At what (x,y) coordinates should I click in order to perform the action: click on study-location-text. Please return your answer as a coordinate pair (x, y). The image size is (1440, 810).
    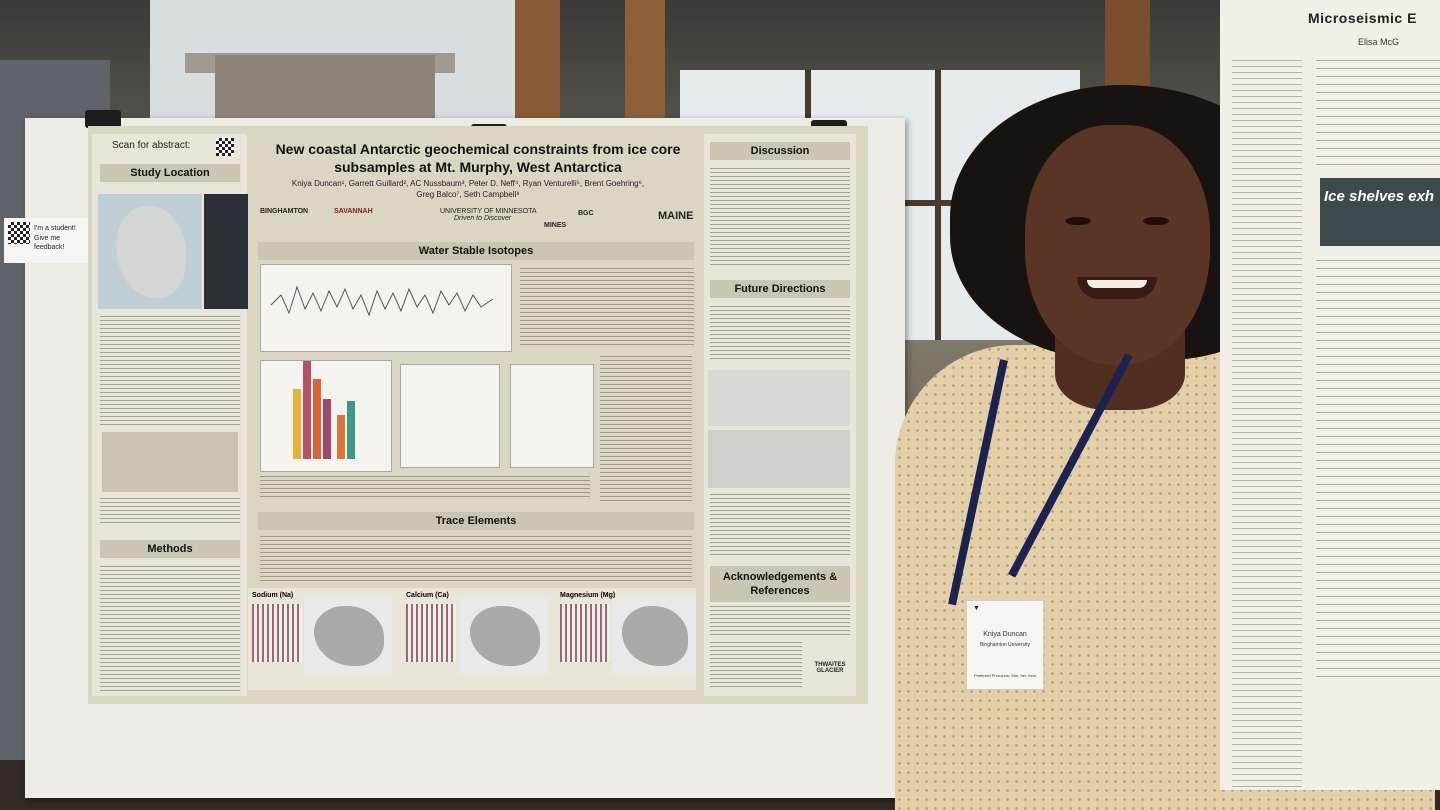
    Looking at the image, I should click on (170, 371).